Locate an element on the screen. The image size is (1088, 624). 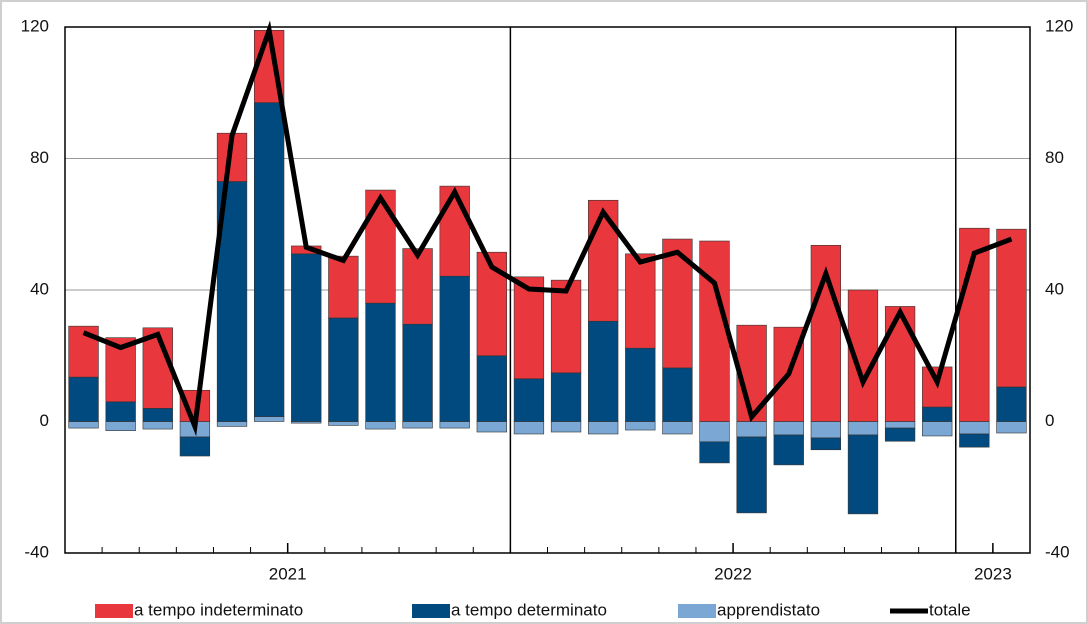
y-tick-label: 80 is located at coordinates (39, 157).